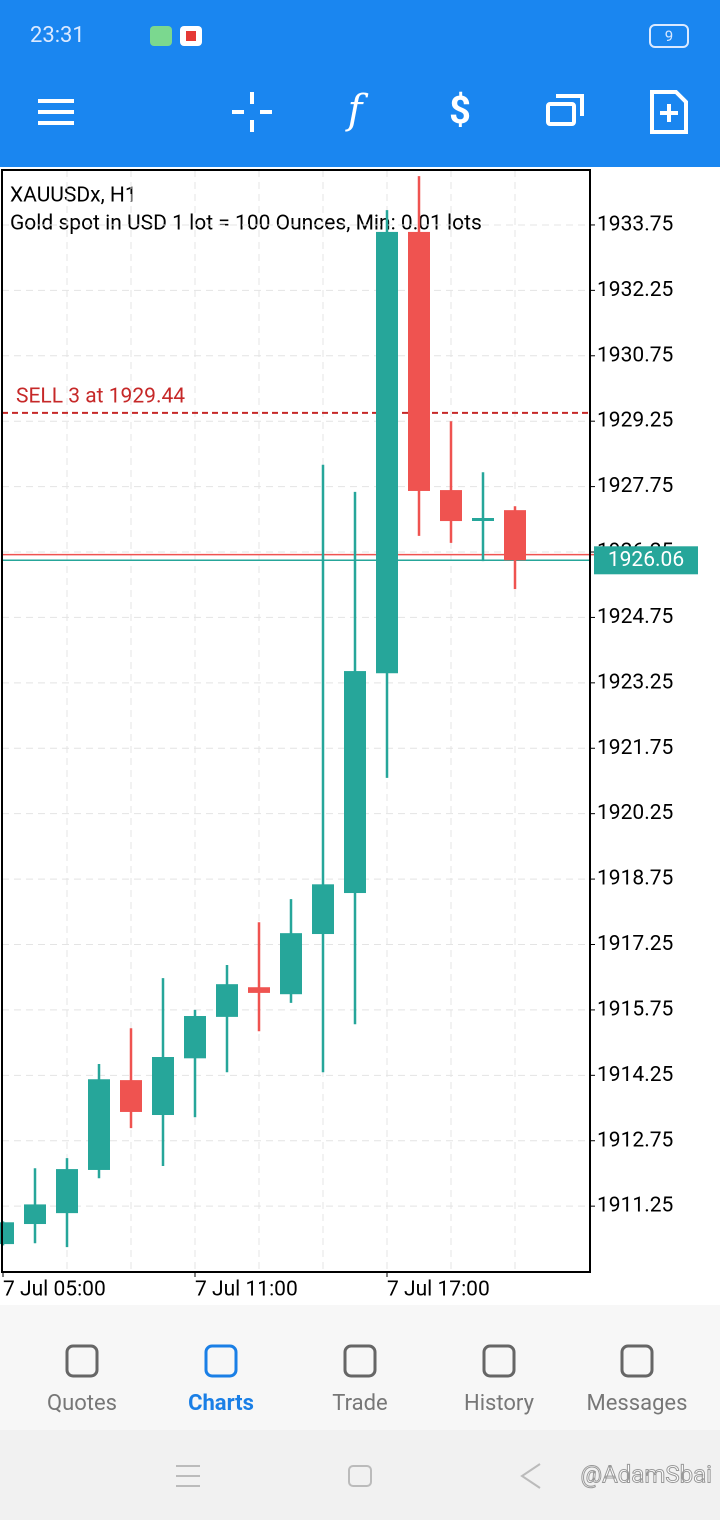 The height and width of the screenshot is (1520, 720). What do you see at coordinates (635, 944) in the screenshot?
I see `y-tick-label: 1917.25` at bounding box center [635, 944].